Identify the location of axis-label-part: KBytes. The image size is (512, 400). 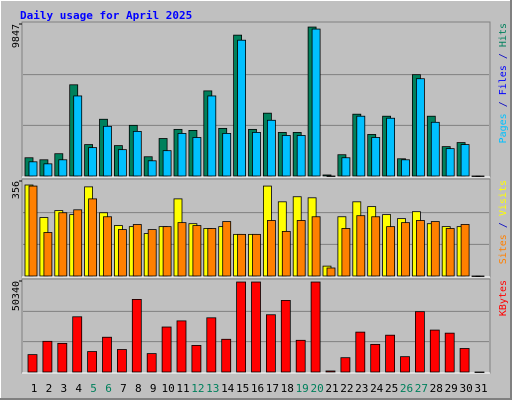
(503, 298).